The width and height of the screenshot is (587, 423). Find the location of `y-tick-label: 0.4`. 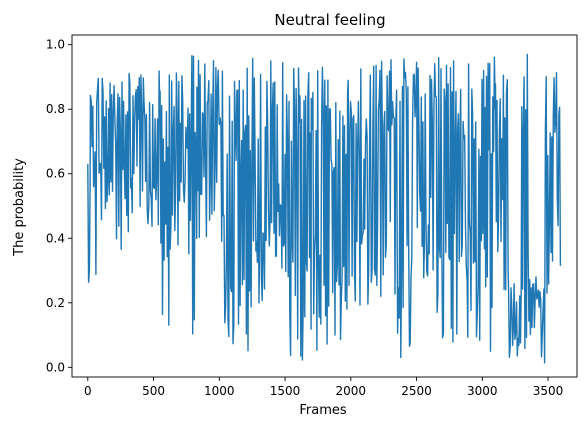

y-tick-label: 0.4 is located at coordinates (55, 238).